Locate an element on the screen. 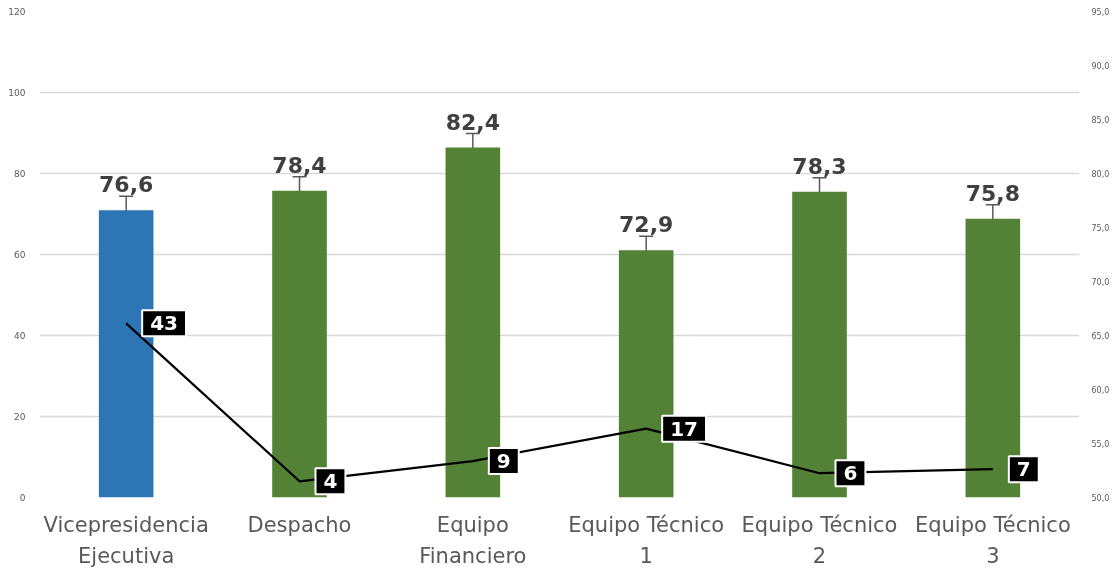 The width and height of the screenshot is (1112, 573). y2-tick-label: 75,0 is located at coordinates (1100, 228).